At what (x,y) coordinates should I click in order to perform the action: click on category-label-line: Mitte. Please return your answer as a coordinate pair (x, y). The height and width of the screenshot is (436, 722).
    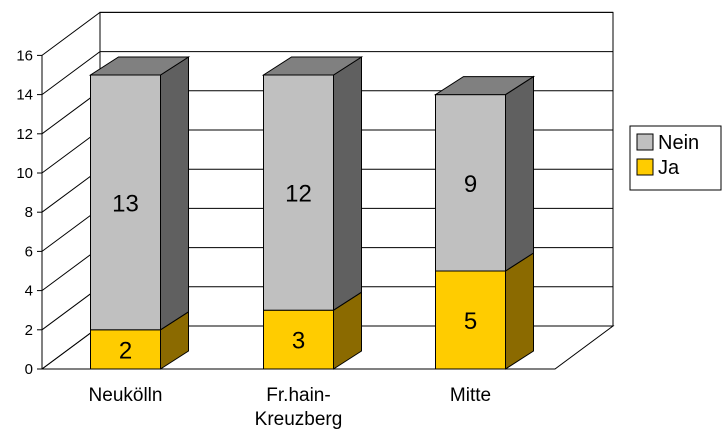
    Looking at the image, I should click on (470, 395).